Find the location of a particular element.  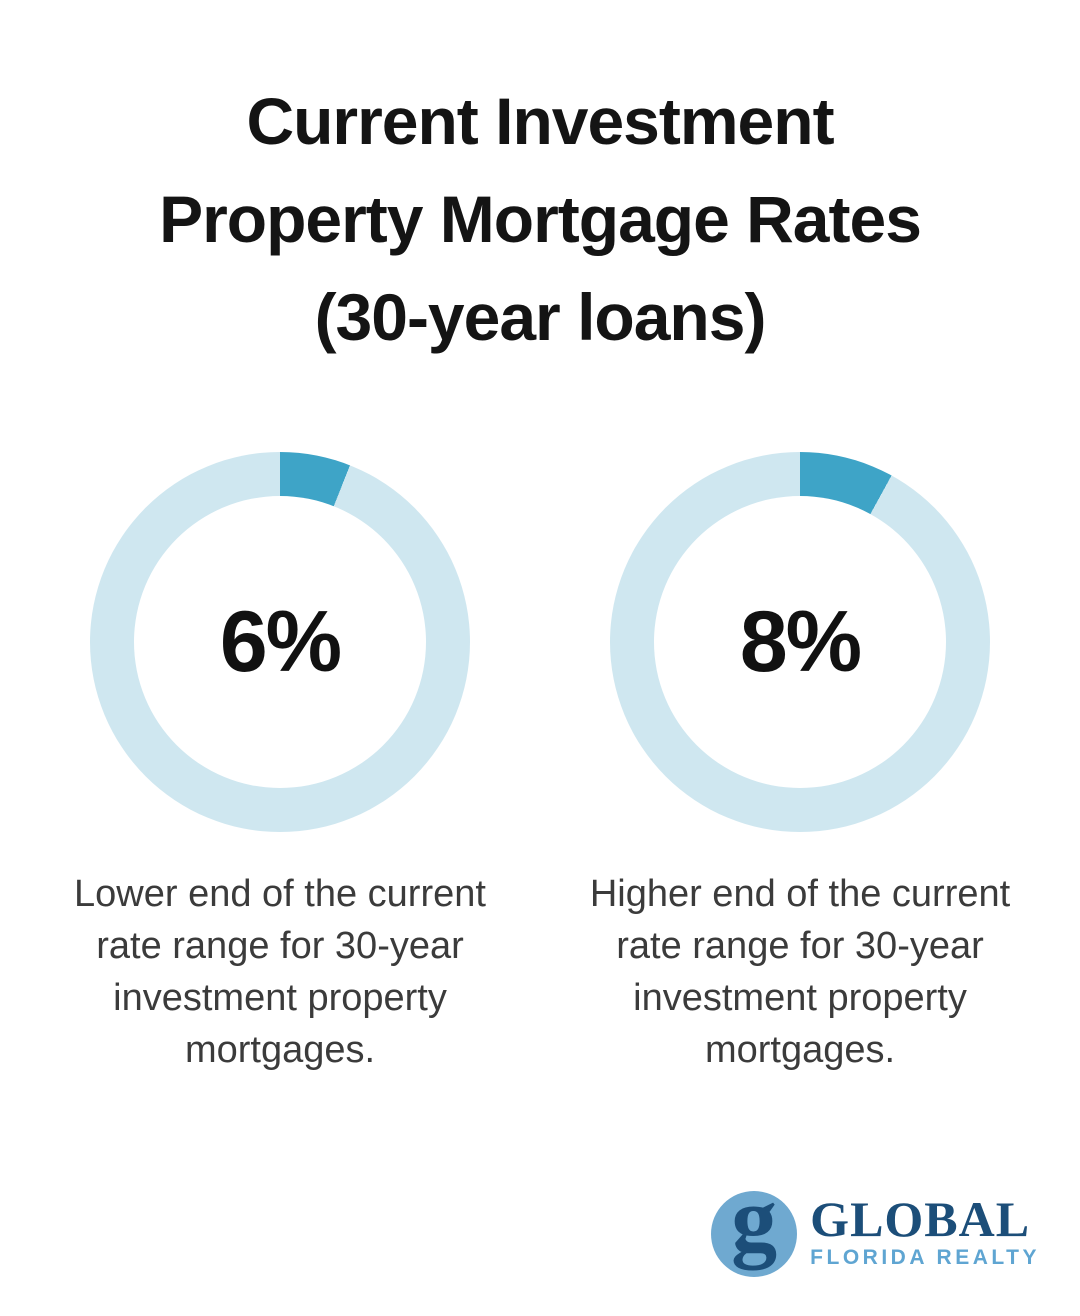

donut-hole: 8% is located at coordinates (800, 642).